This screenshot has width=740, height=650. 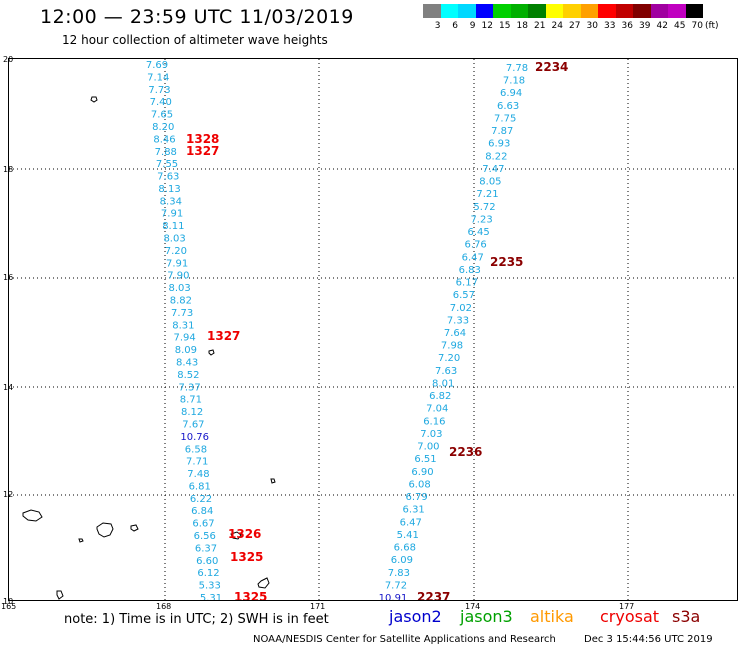 What do you see at coordinates (571, 17) in the screenshot?
I see `color-legend: 3 6 9 12 15 18 21 24 27 30 33 36 39 42 45 70 (ft)` at bounding box center [571, 17].